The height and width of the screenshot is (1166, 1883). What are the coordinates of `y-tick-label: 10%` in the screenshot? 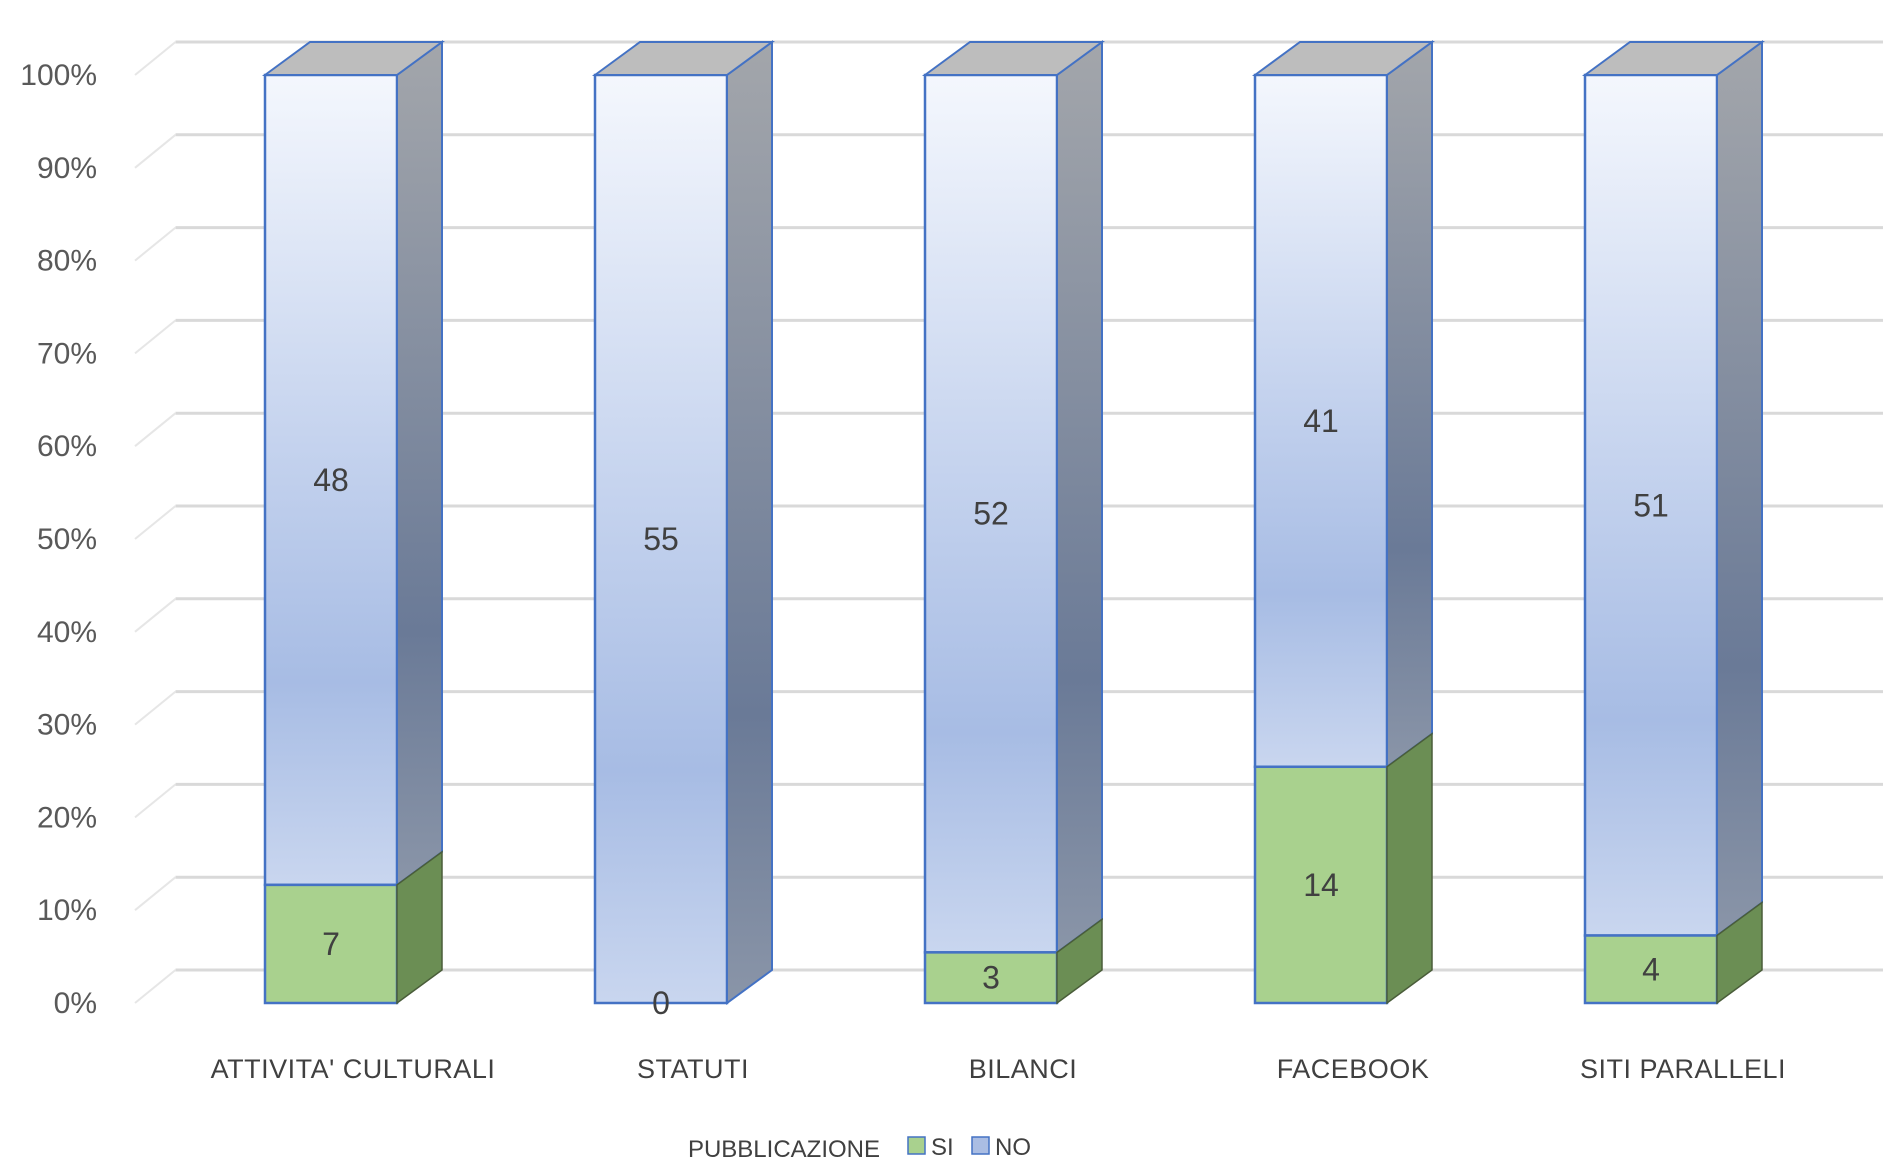 It's located at (67, 910).